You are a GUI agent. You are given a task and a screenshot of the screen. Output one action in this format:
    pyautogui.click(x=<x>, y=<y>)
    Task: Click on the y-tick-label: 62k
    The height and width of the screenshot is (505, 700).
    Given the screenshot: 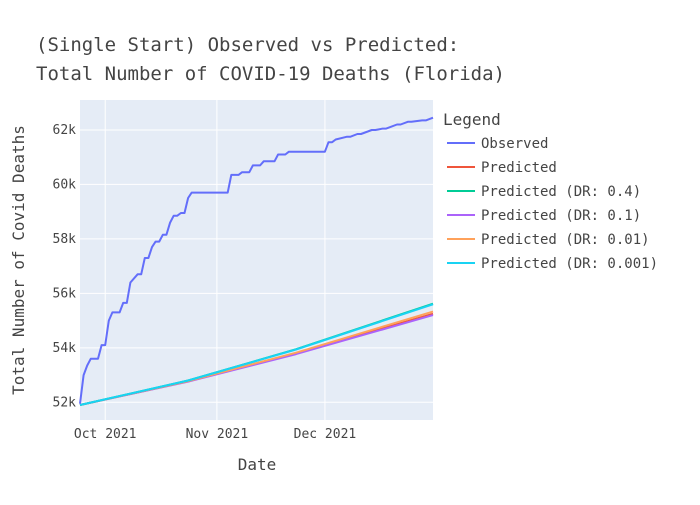 What is the action you would take?
    pyautogui.click(x=65, y=130)
    